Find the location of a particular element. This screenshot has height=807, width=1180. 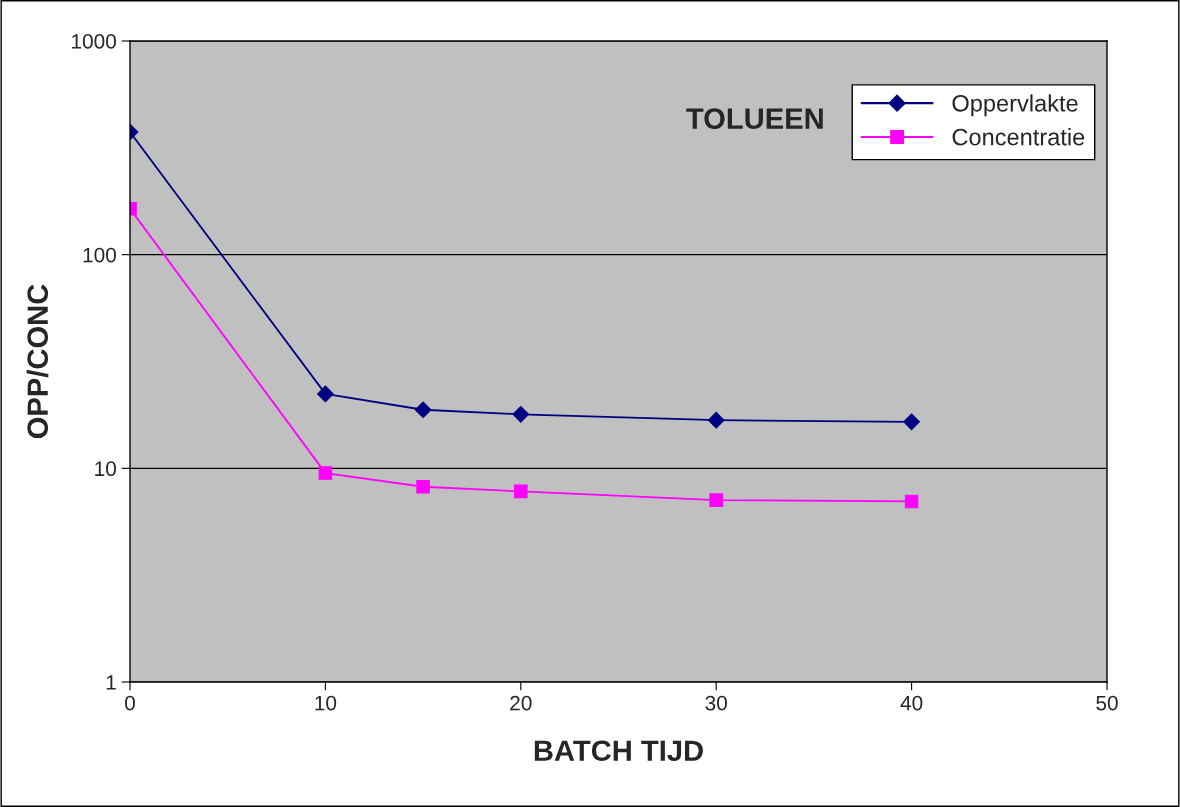

y-tick-label: 10 is located at coordinates (105, 469).